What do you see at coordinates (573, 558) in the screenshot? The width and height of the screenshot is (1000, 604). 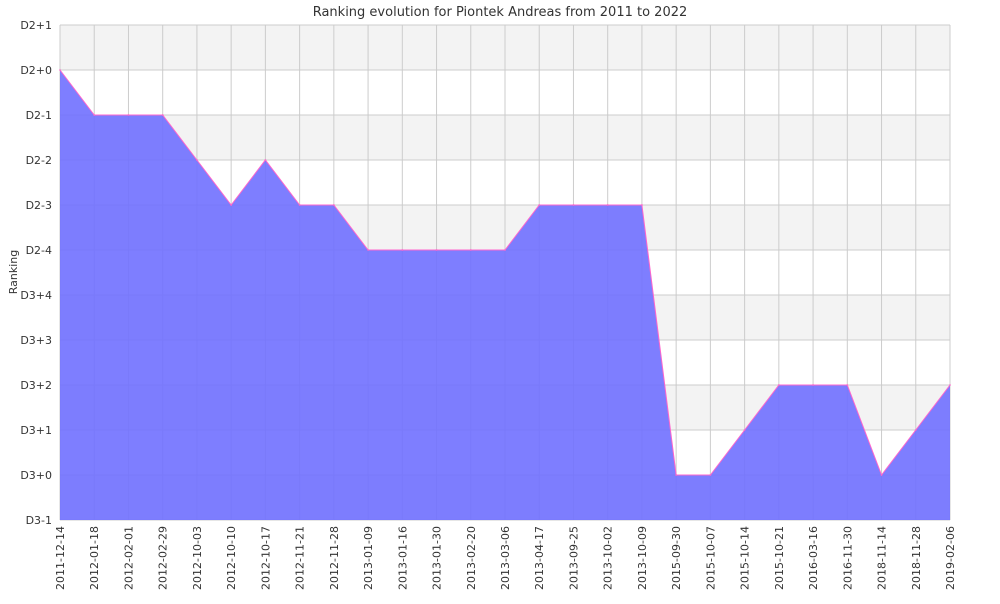 I see `x-tick-label: 2013-09-25` at bounding box center [573, 558].